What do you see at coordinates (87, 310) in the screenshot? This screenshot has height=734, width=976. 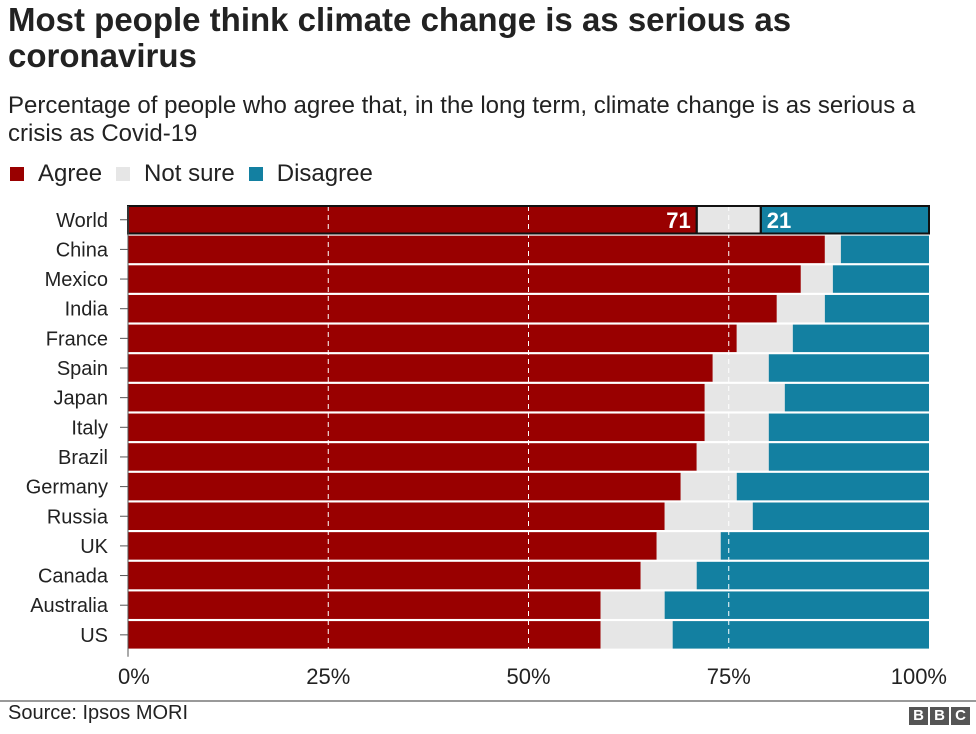 I see `category-label: India` at bounding box center [87, 310].